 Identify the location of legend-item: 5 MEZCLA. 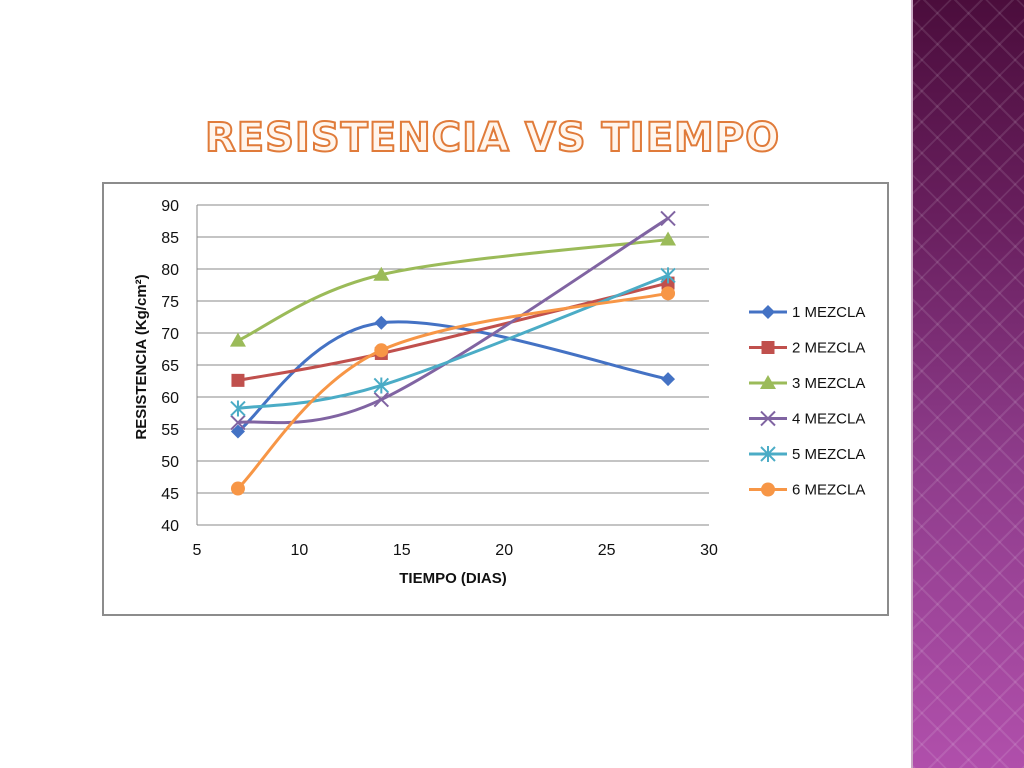
(807, 454).